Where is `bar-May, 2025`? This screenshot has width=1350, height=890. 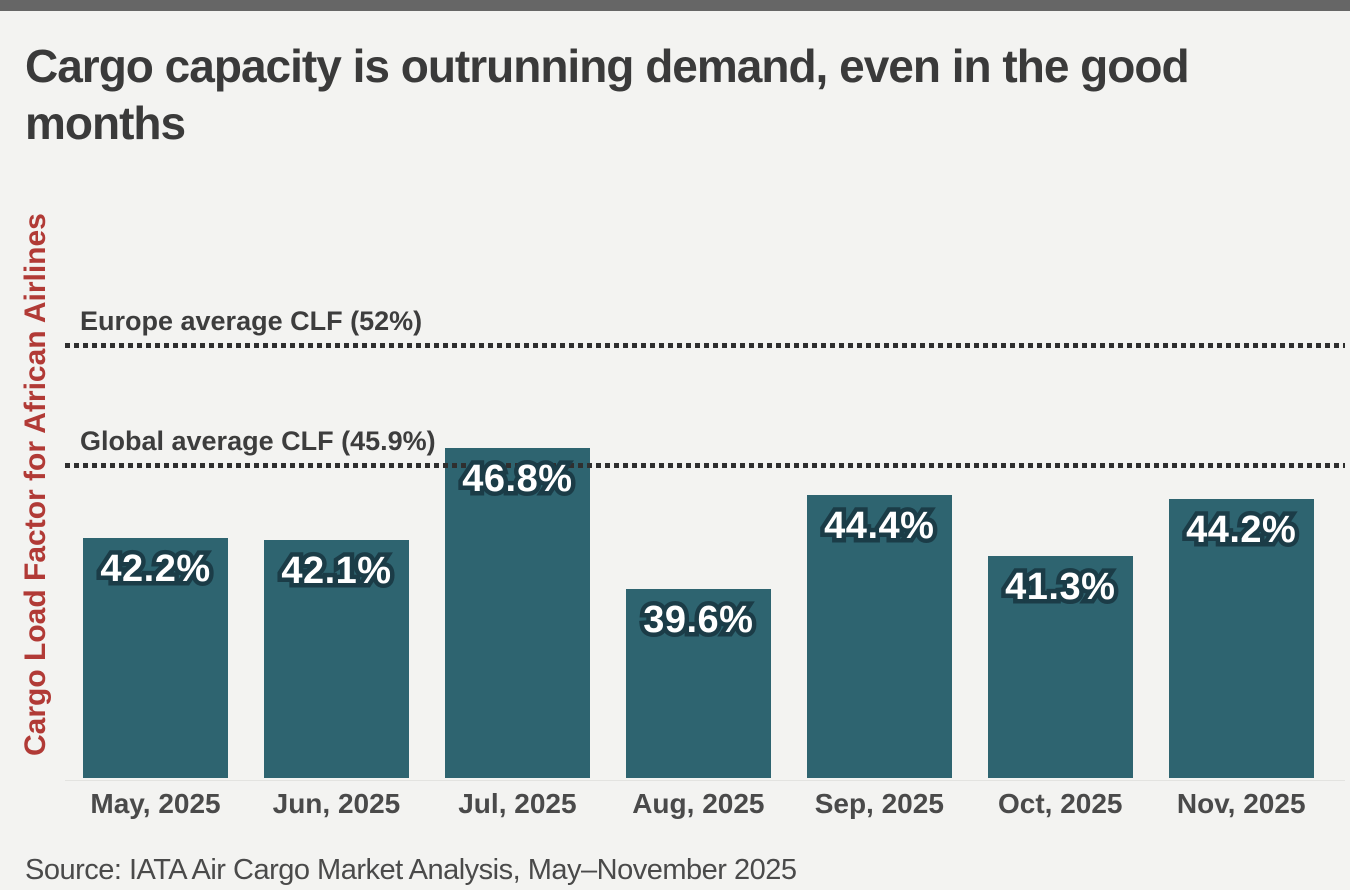
bar-May, 2025 is located at coordinates (155, 658).